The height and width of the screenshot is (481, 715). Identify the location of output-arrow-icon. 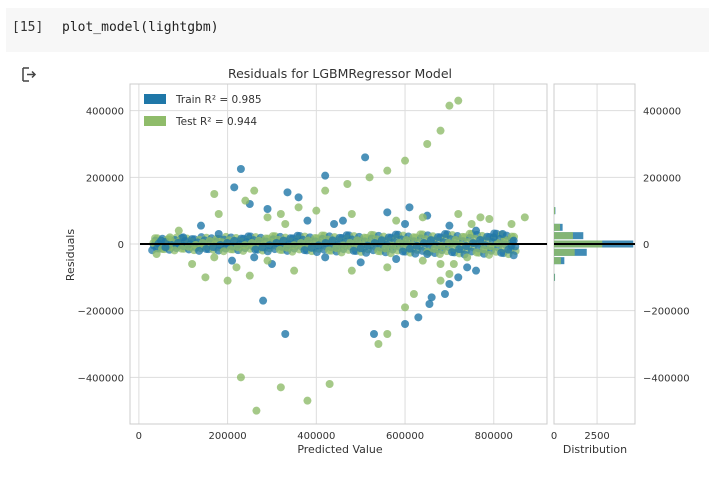
(29, 75).